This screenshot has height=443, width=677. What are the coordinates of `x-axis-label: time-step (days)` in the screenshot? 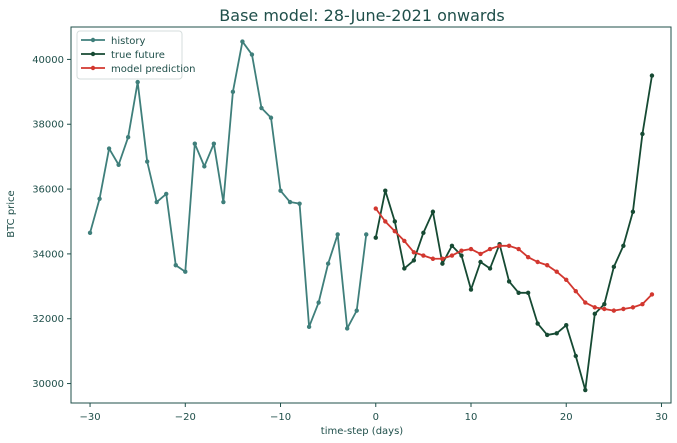 It's located at (362, 431).